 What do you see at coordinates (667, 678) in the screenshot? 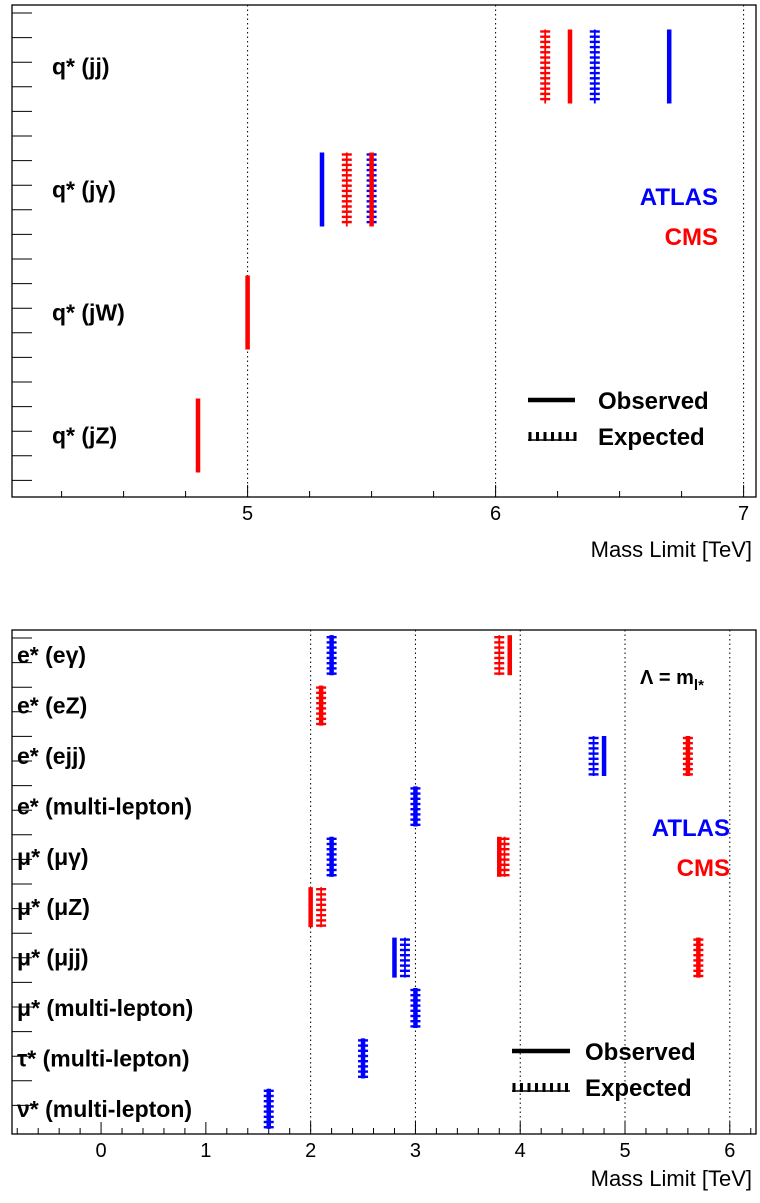
I see `annotation-main: Λ = m` at bounding box center [667, 678].